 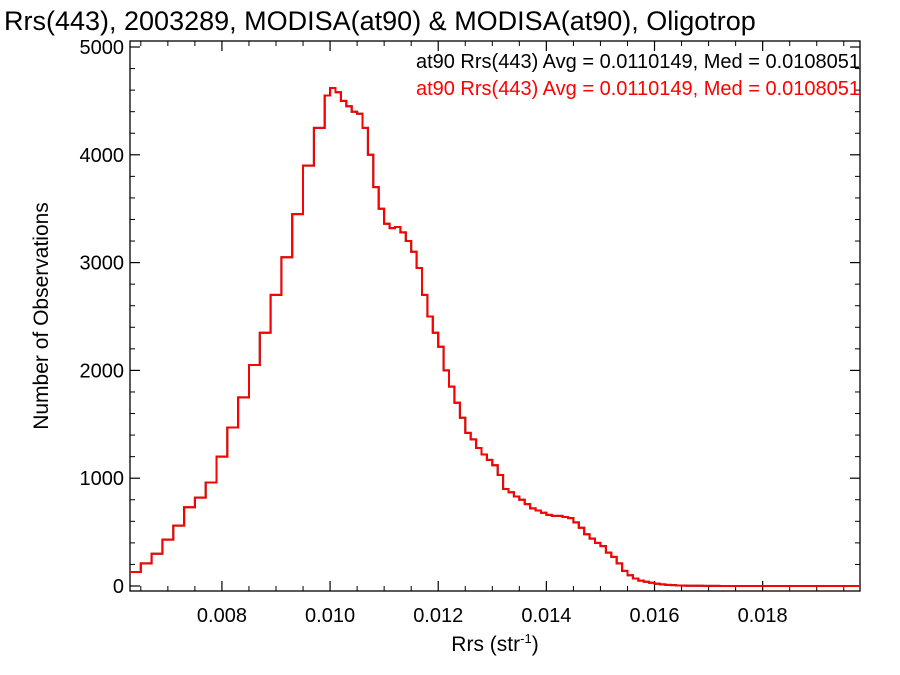 What do you see at coordinates (102, 371) in the screenshot?
I see `y-tick-label: 2000` at bounding box center [102, 371].